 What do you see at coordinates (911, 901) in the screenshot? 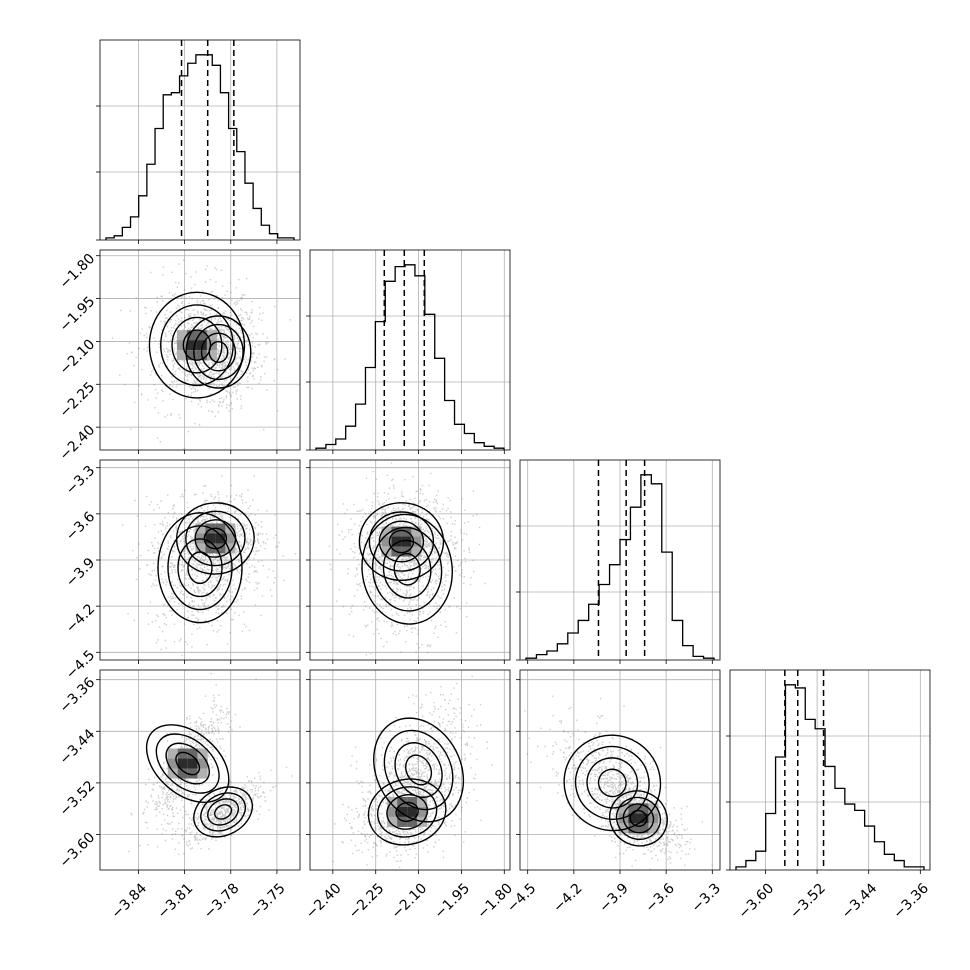
I see `xtick-label: −3.36` at bounding box center [911, 901].